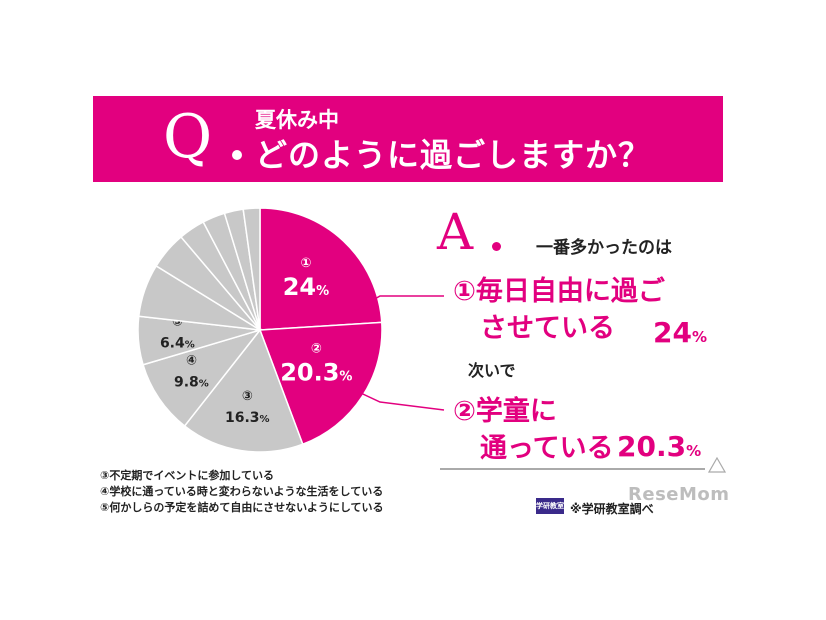 The height and width of the screenshot is (620, 826). What do you see at coordinates (247, 396) in the screenshot?
I see `slice-marker-3: ③` at bounding box center [247, 396].